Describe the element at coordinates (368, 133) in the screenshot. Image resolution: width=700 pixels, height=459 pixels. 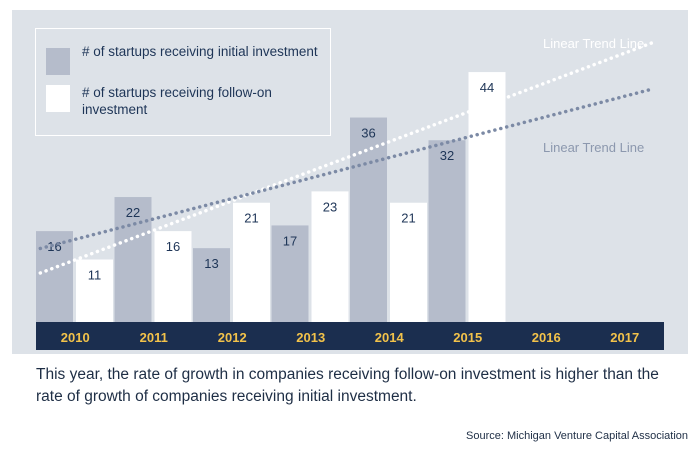
I see `data-label-initial: 36` at that location.